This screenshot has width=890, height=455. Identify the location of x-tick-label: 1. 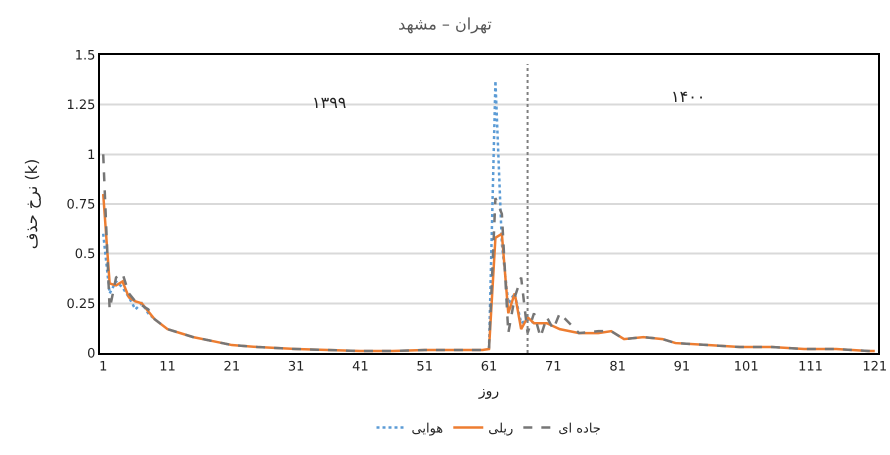
(103, 367).